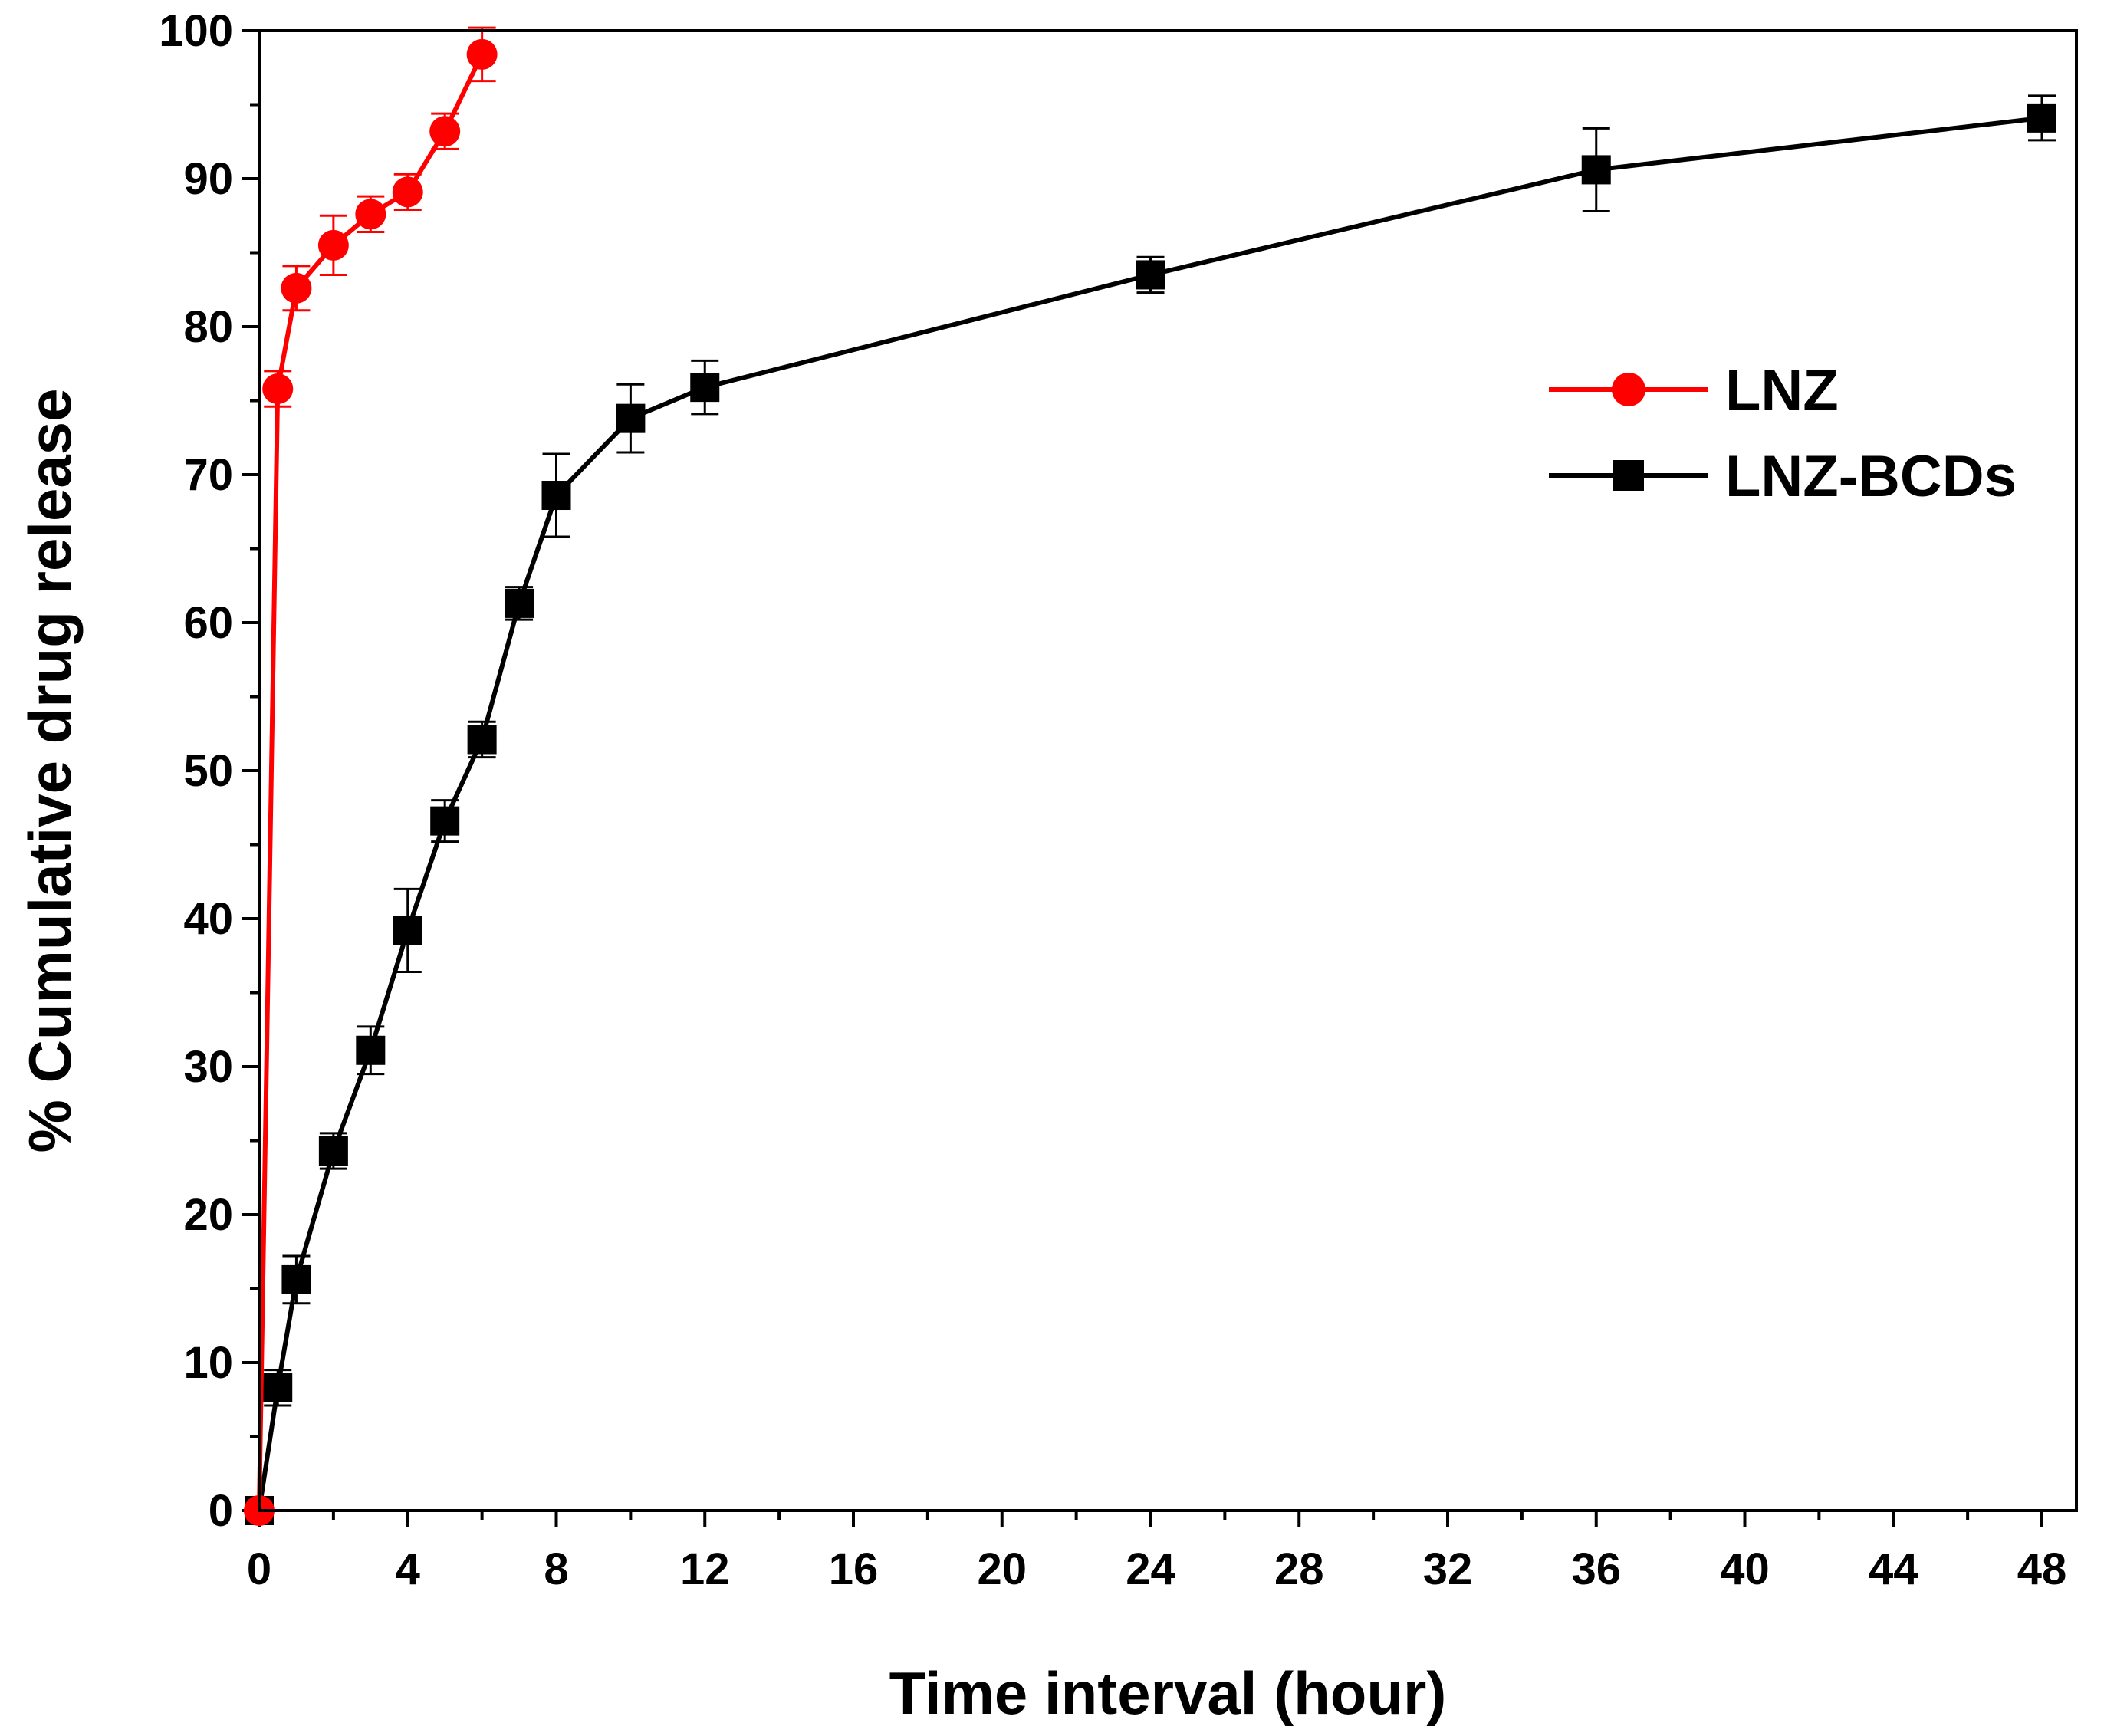 This screenshot has height=1736, width=2104. What do you see at coordinates (208, 327) in the screenshot?
I see `y-tick-label-80: 80` at bounding box center [208, 327].